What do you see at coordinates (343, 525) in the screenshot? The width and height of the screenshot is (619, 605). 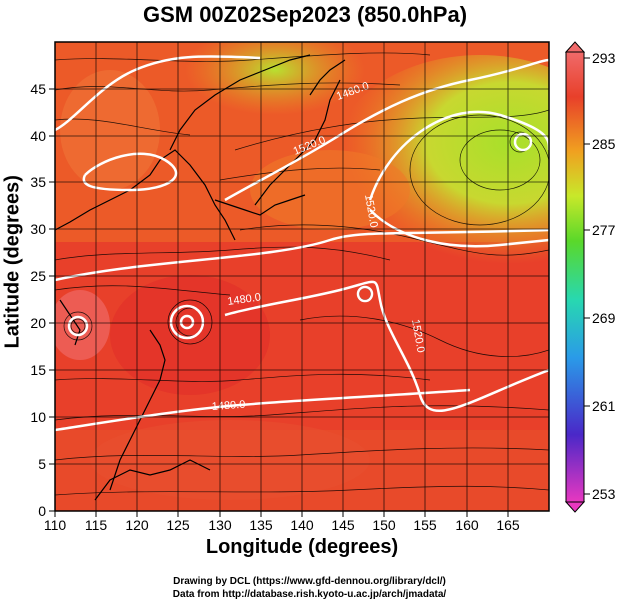 I see `x-tick-label: 145` at bounding box center [343, 525].